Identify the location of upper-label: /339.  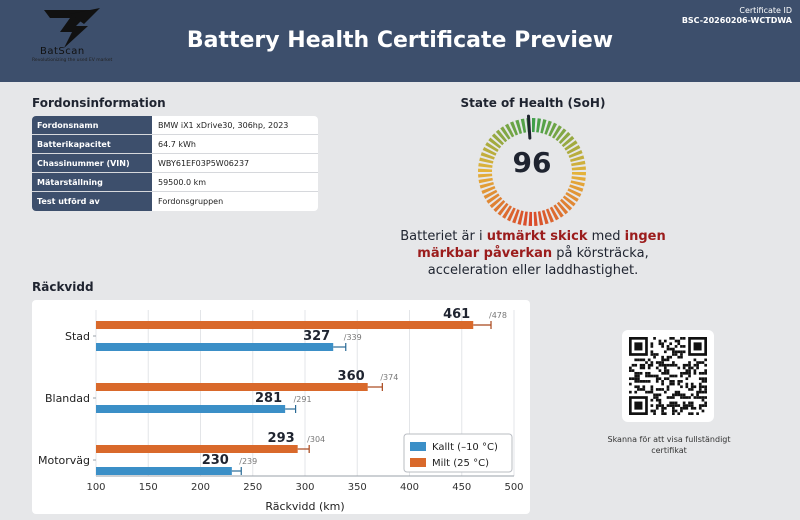
(353, 337).